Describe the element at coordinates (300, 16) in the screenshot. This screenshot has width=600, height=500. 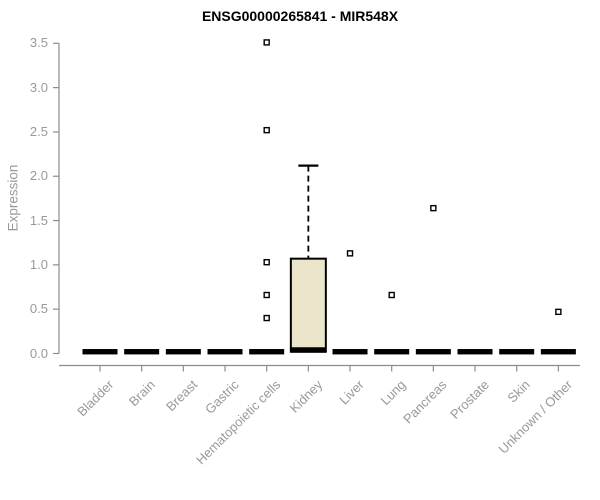
I see `chart-title: ENSG00000265841 - MIR548X` at that location.